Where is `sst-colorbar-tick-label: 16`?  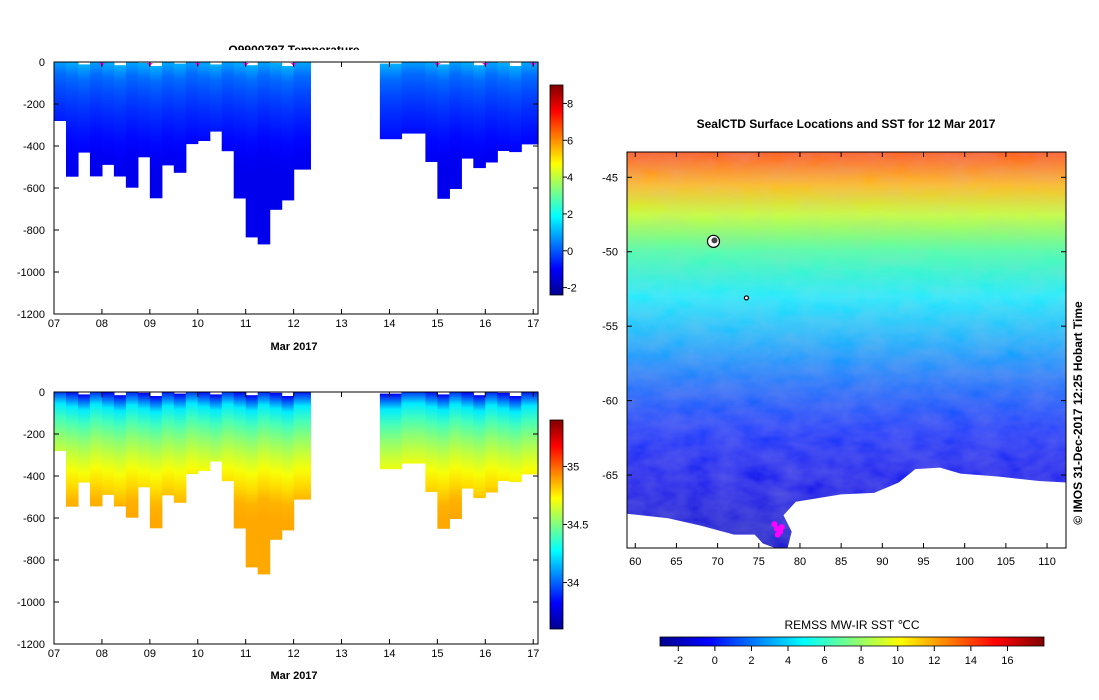 sst-colorbar-tick-label: 16 is located at coordinates (1007, 661).